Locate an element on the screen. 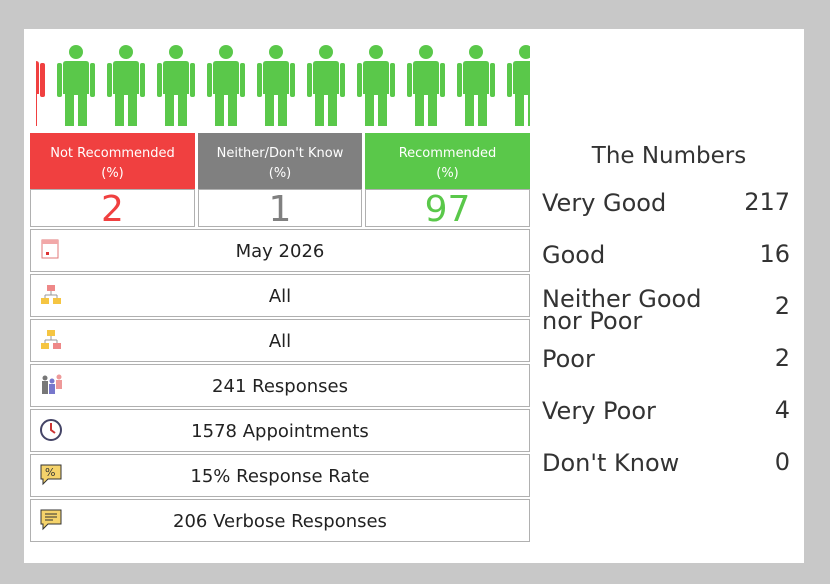 The image size is (830, 584). number-value: 16 is located at coordinates (774, 254).